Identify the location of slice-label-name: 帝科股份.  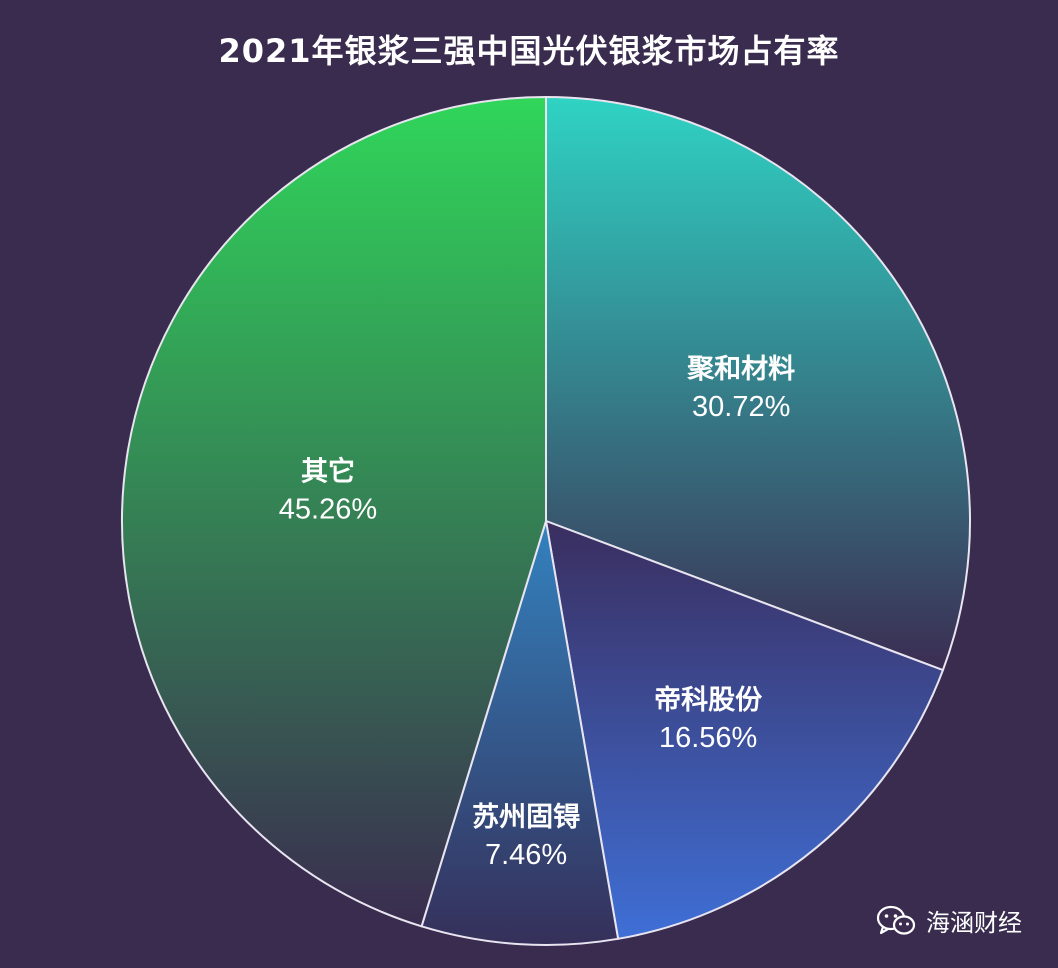
(708, 700).